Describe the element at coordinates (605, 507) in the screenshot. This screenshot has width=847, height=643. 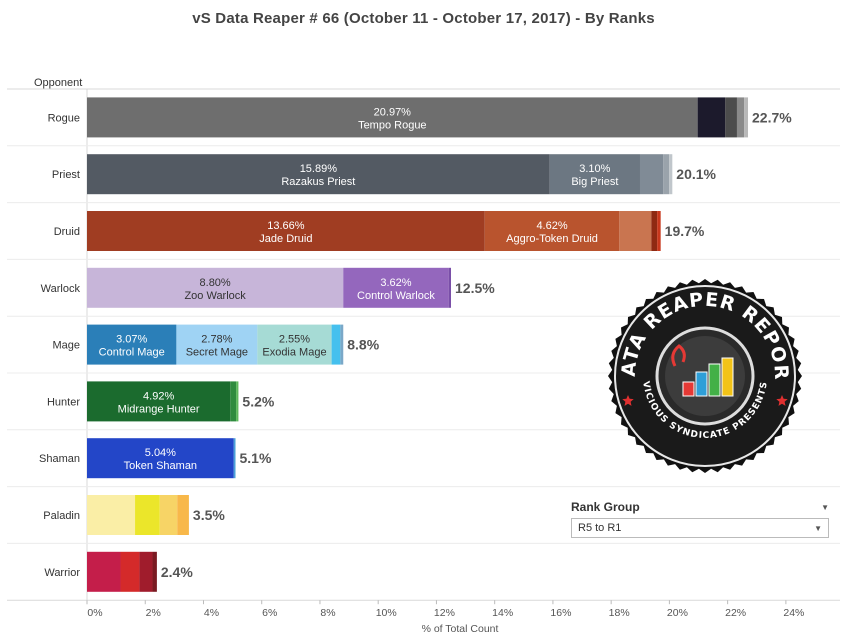
I see `rank-group-label: Rank Group` at that location.